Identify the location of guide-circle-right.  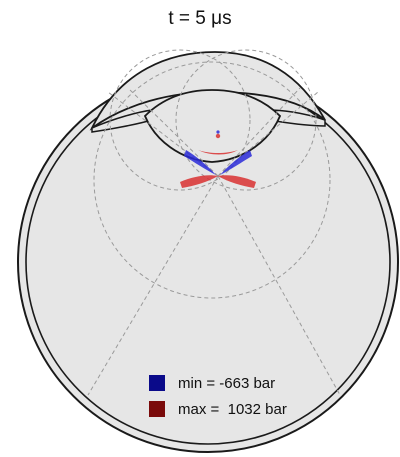
(246, 120).